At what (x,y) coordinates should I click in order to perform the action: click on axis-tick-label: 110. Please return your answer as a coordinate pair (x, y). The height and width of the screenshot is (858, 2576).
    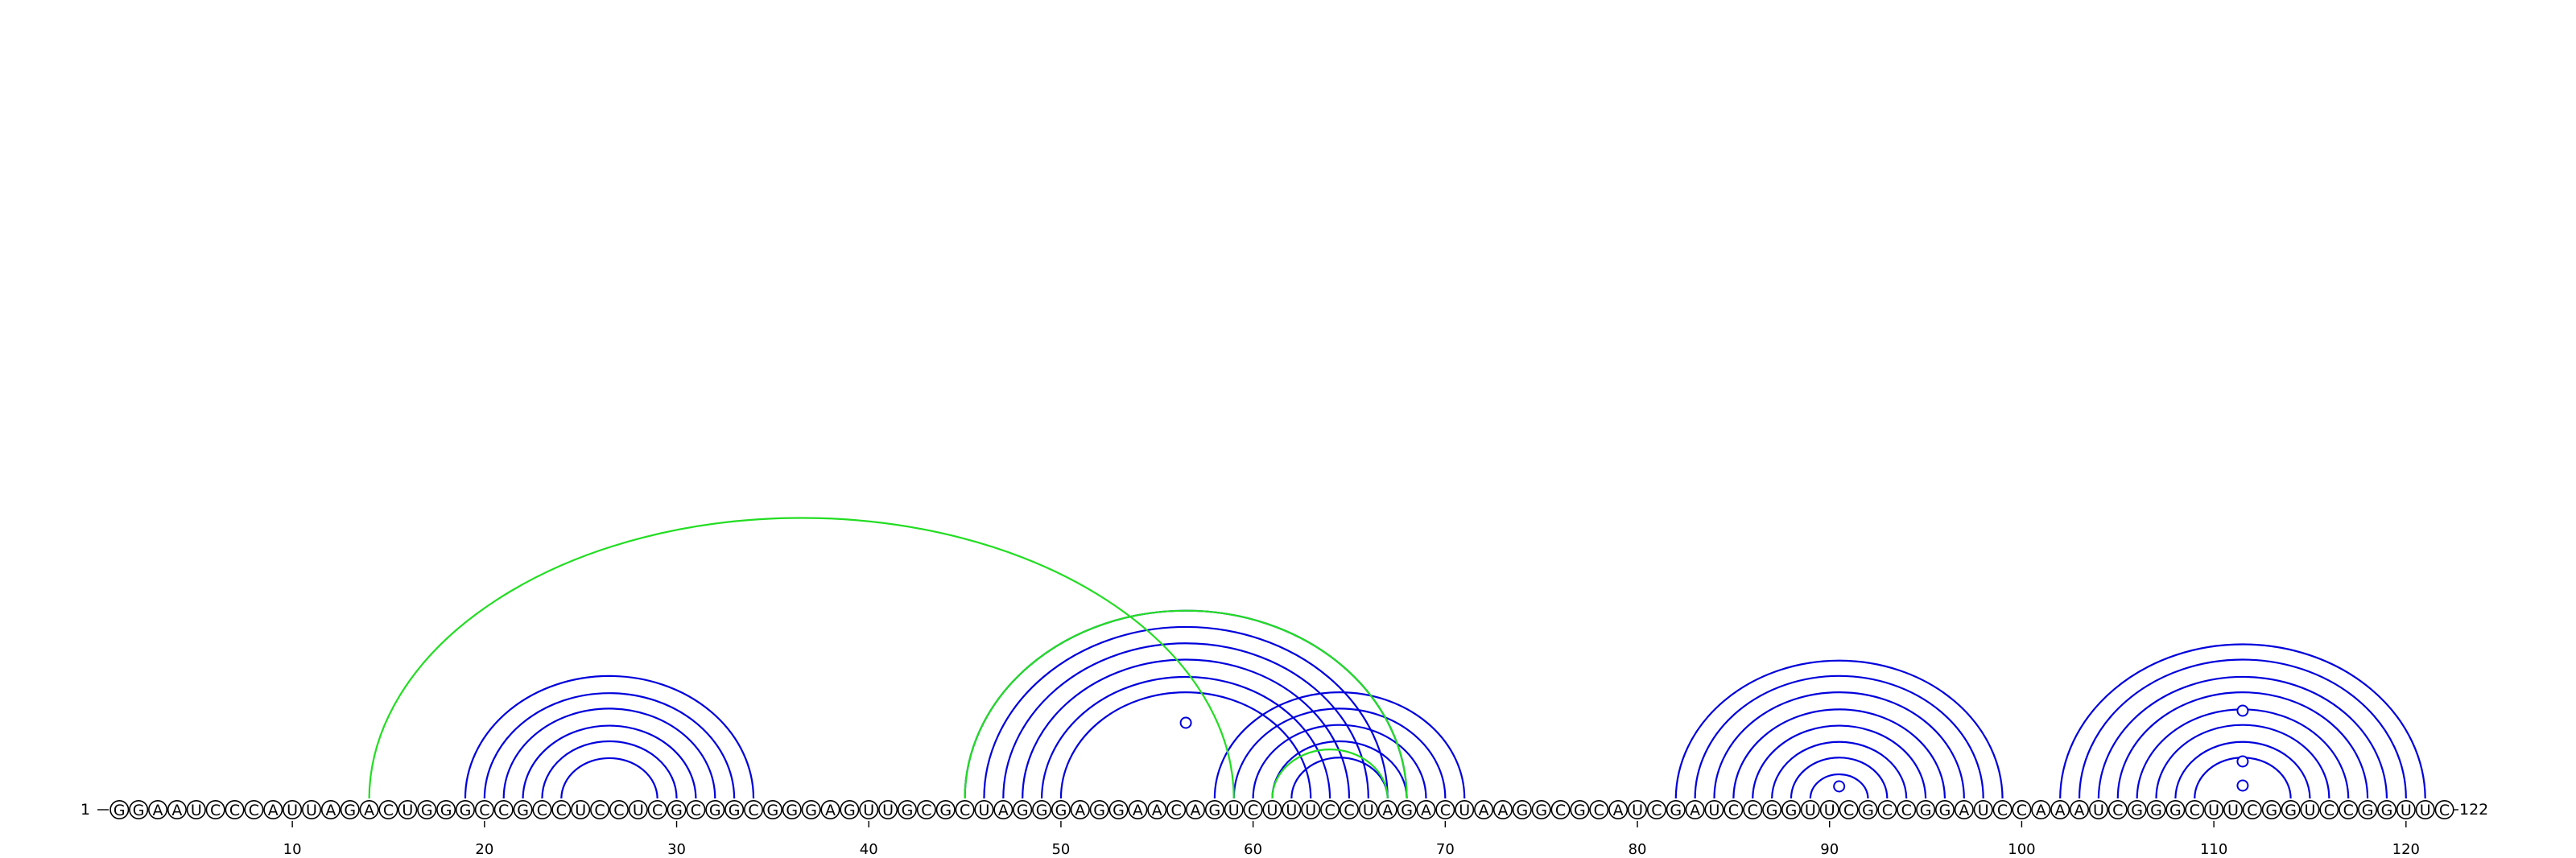
    Looking at the image, I should click on (2213, 850).